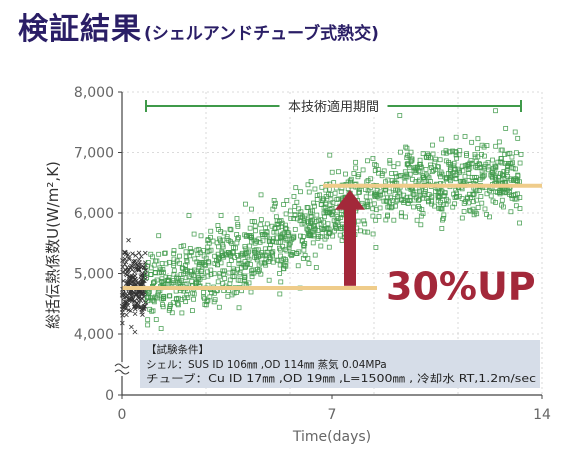 The width and height of the screenshot is (573, 455). I want to click on x-tick-label: 7, so click(332, 415).